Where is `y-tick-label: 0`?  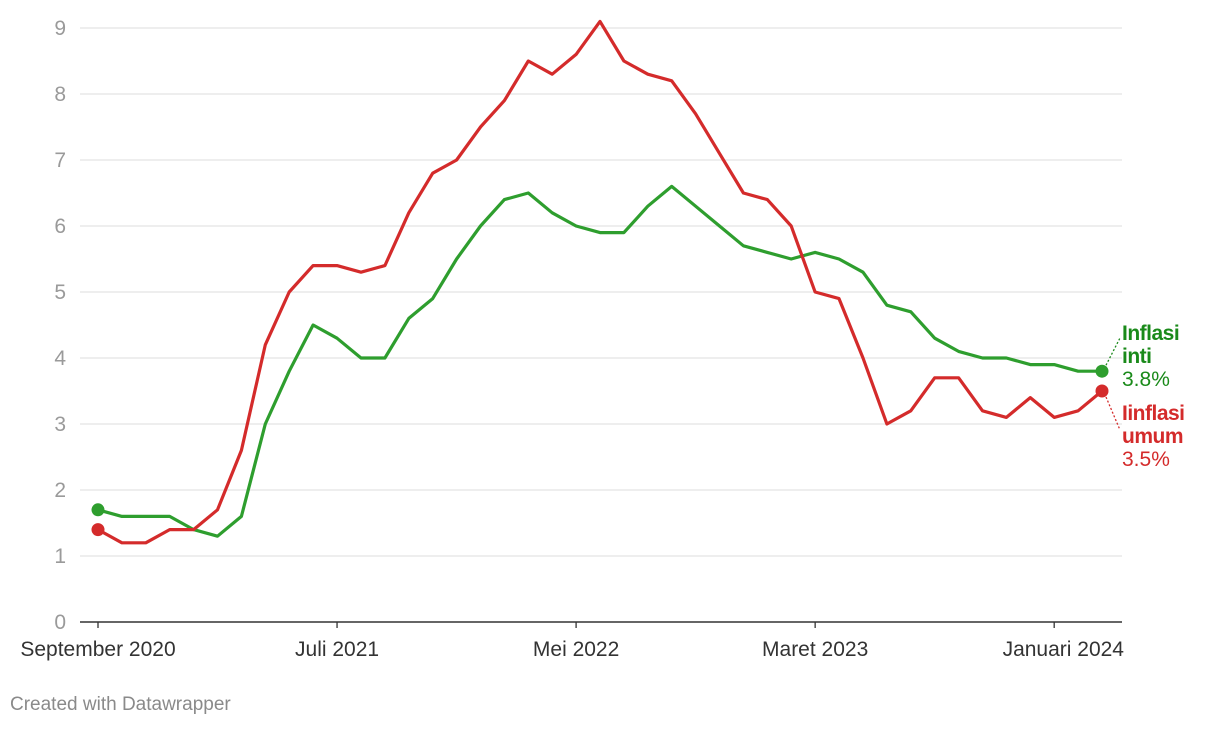 y-tick-label: 0 is located at coordinates (60, 622).